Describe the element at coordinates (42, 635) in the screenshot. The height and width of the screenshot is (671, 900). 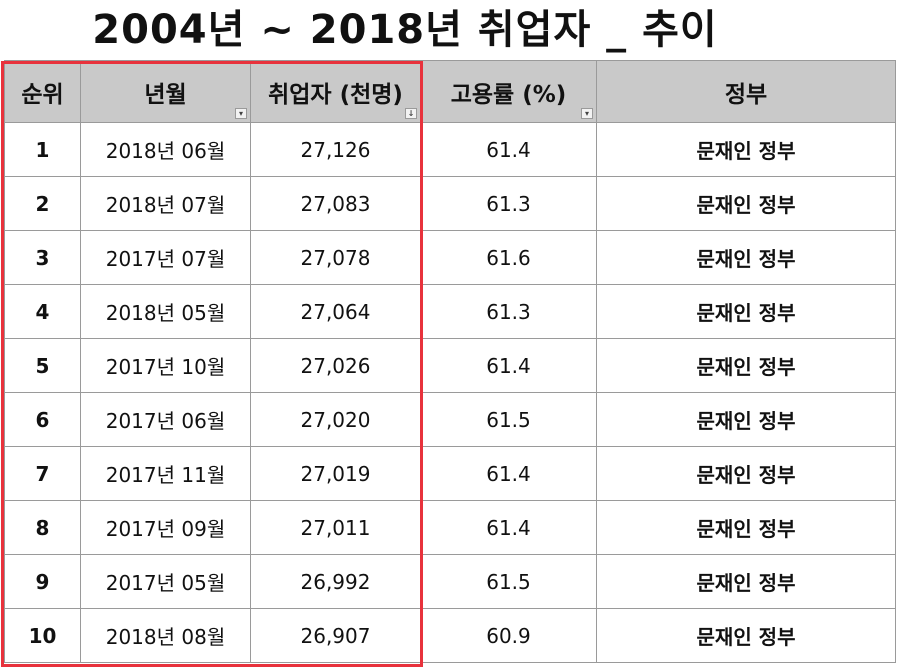
I see `rank-cell: 10` at that location.